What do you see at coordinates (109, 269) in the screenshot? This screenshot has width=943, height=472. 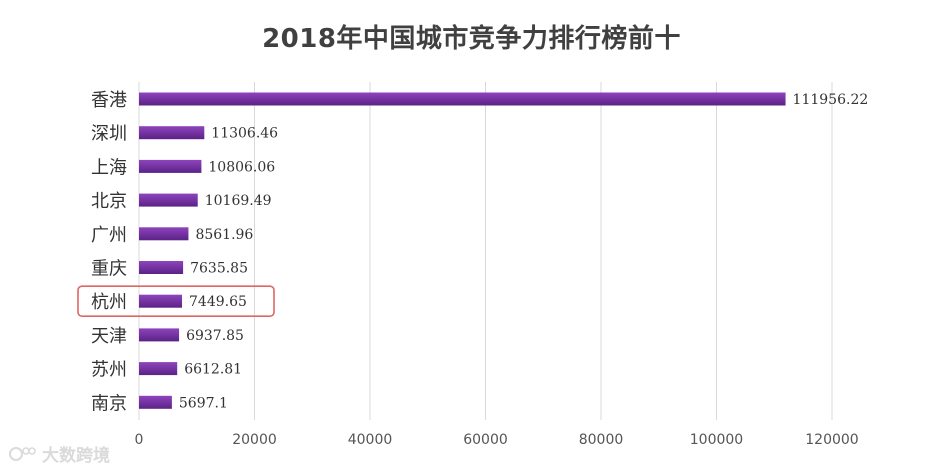 I see `category-label: 重庆` at bounding box center [109, 269].